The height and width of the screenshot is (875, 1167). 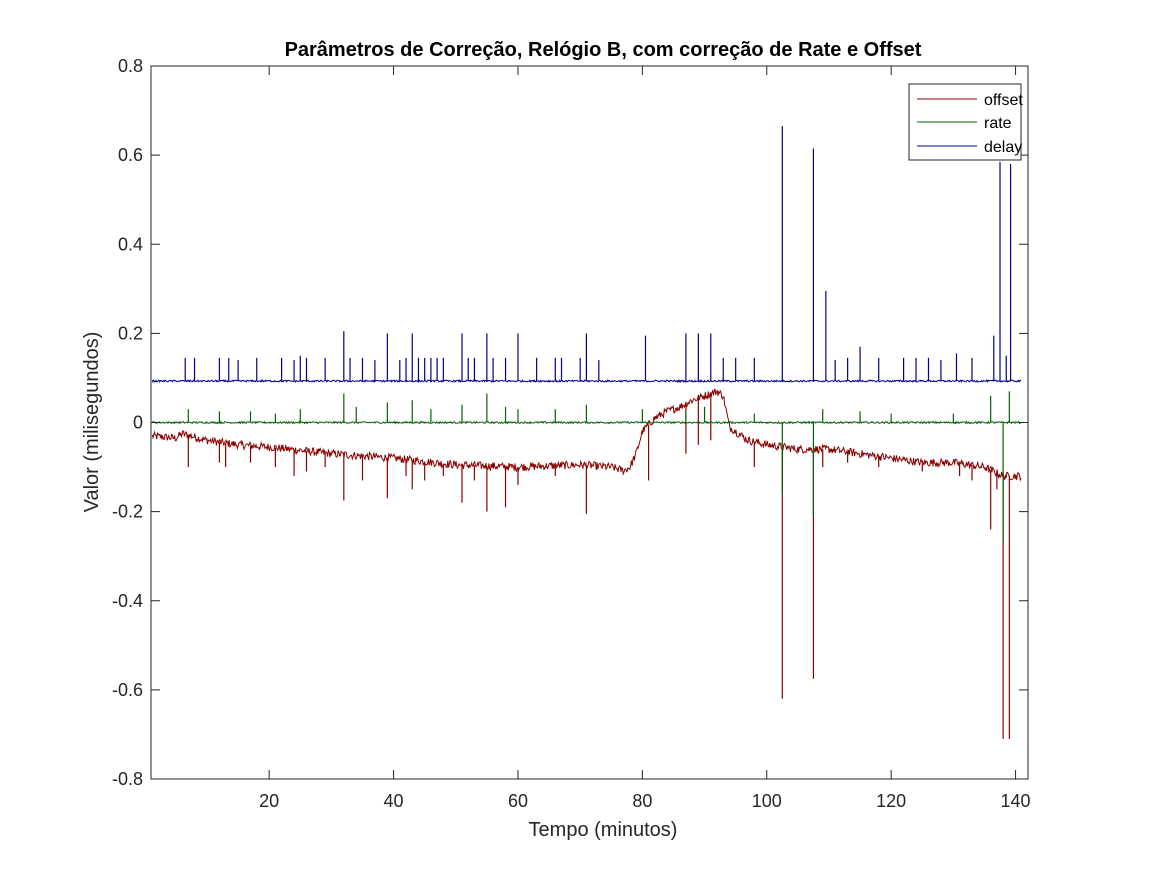 I want to click on y-tick-label: 0.8, so click(x=130, y=66).